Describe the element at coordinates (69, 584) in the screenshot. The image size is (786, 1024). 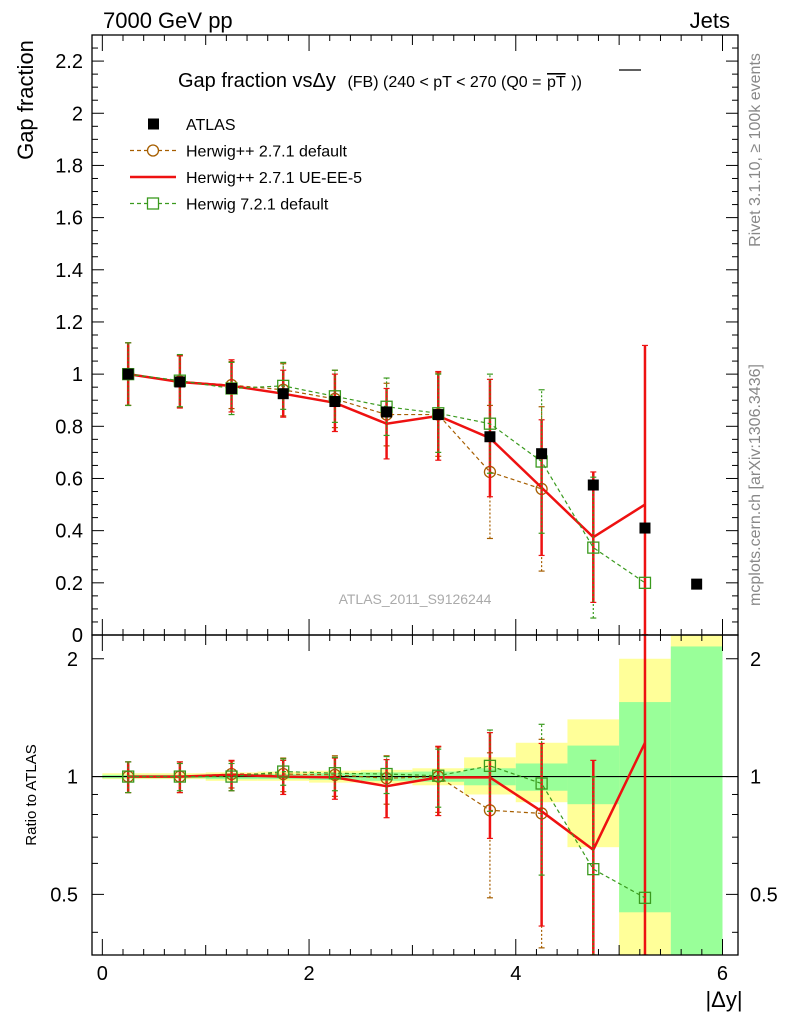
I see `y-tick-label: 0.2` at that location.